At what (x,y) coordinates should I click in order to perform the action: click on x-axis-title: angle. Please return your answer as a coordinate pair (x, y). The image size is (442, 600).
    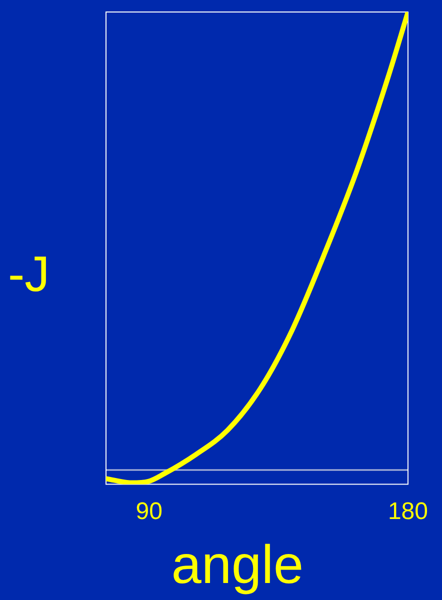
    Looking at the image, I should click on (237, 565).